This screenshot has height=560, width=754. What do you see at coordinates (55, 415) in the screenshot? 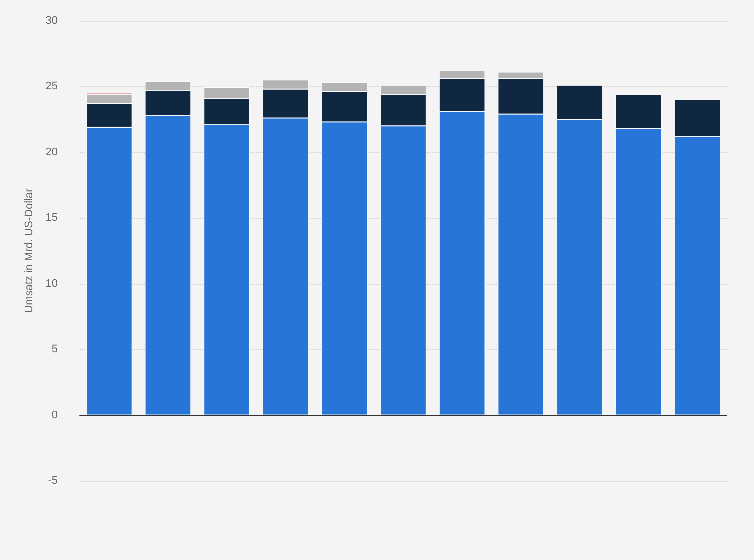
I see `y-tick-label: 0` at bounding box center [55, 415].